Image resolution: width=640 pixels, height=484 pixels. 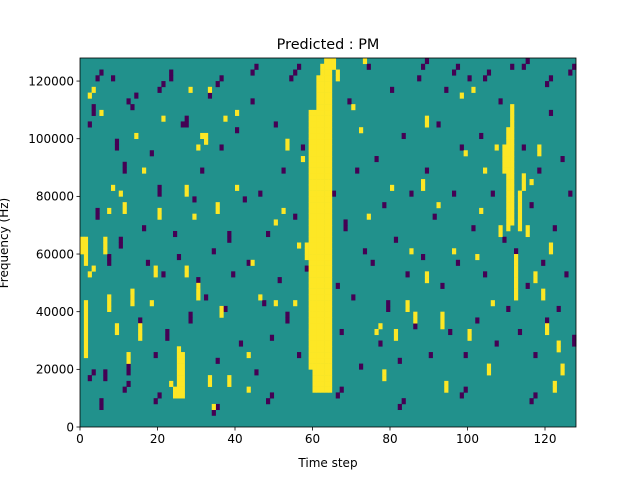 I want to click on y-tick-label: 0, so click(x=70, y=427).